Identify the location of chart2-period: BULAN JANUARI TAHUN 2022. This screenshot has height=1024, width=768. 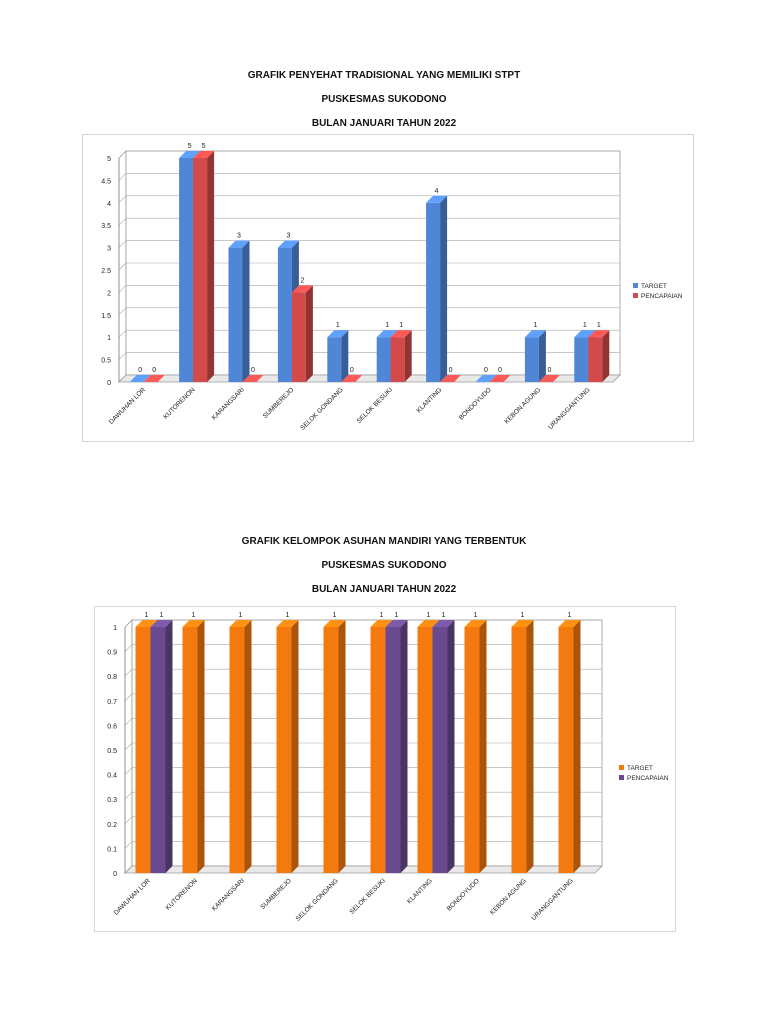
(384, 589).